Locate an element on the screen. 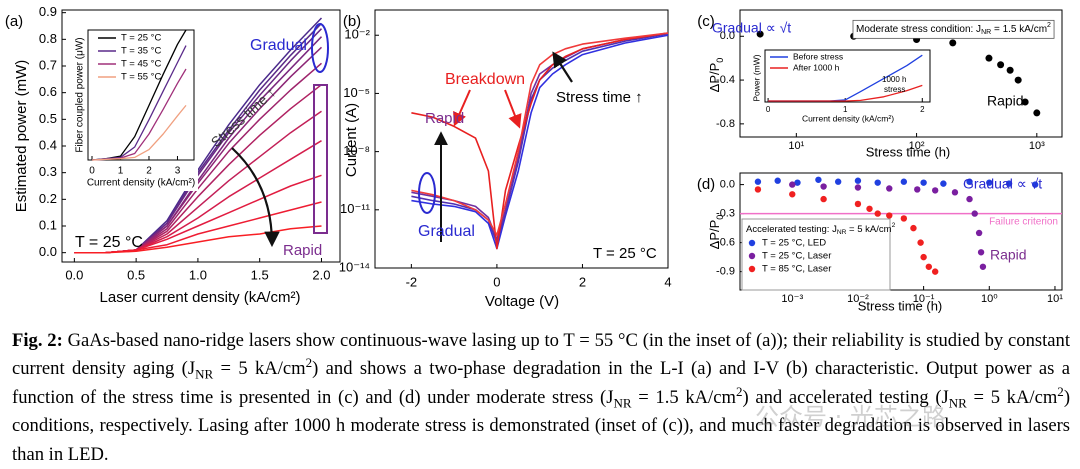  y-tick-label: 0.8 is located at coordinates (48, 38).